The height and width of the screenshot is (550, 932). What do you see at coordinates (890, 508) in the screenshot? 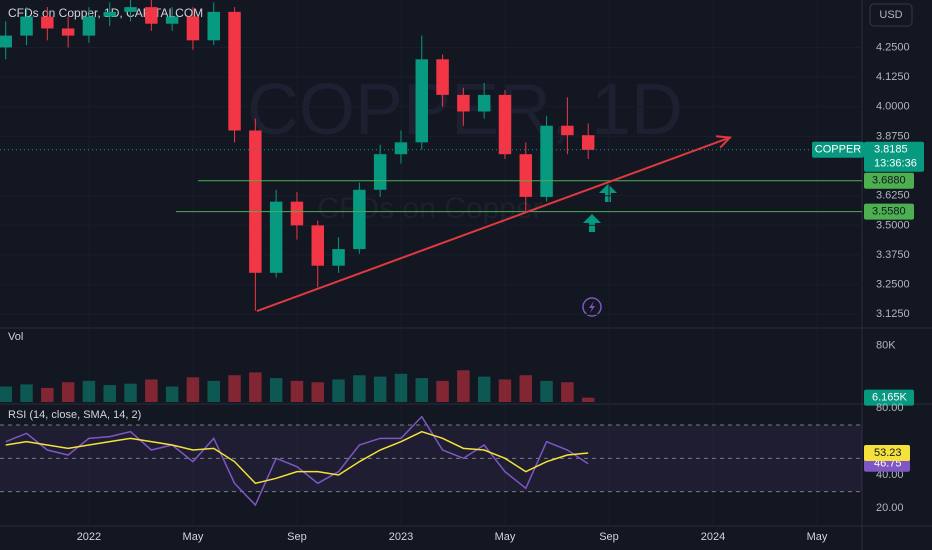
I see `y-tick-label: 20.00` at bounding box center [890, 508].